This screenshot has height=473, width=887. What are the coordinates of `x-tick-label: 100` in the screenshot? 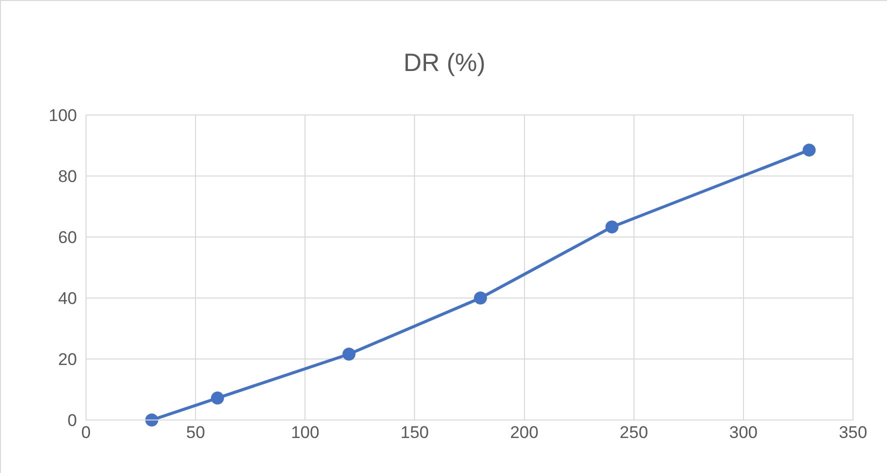 It's located at (305, 432).